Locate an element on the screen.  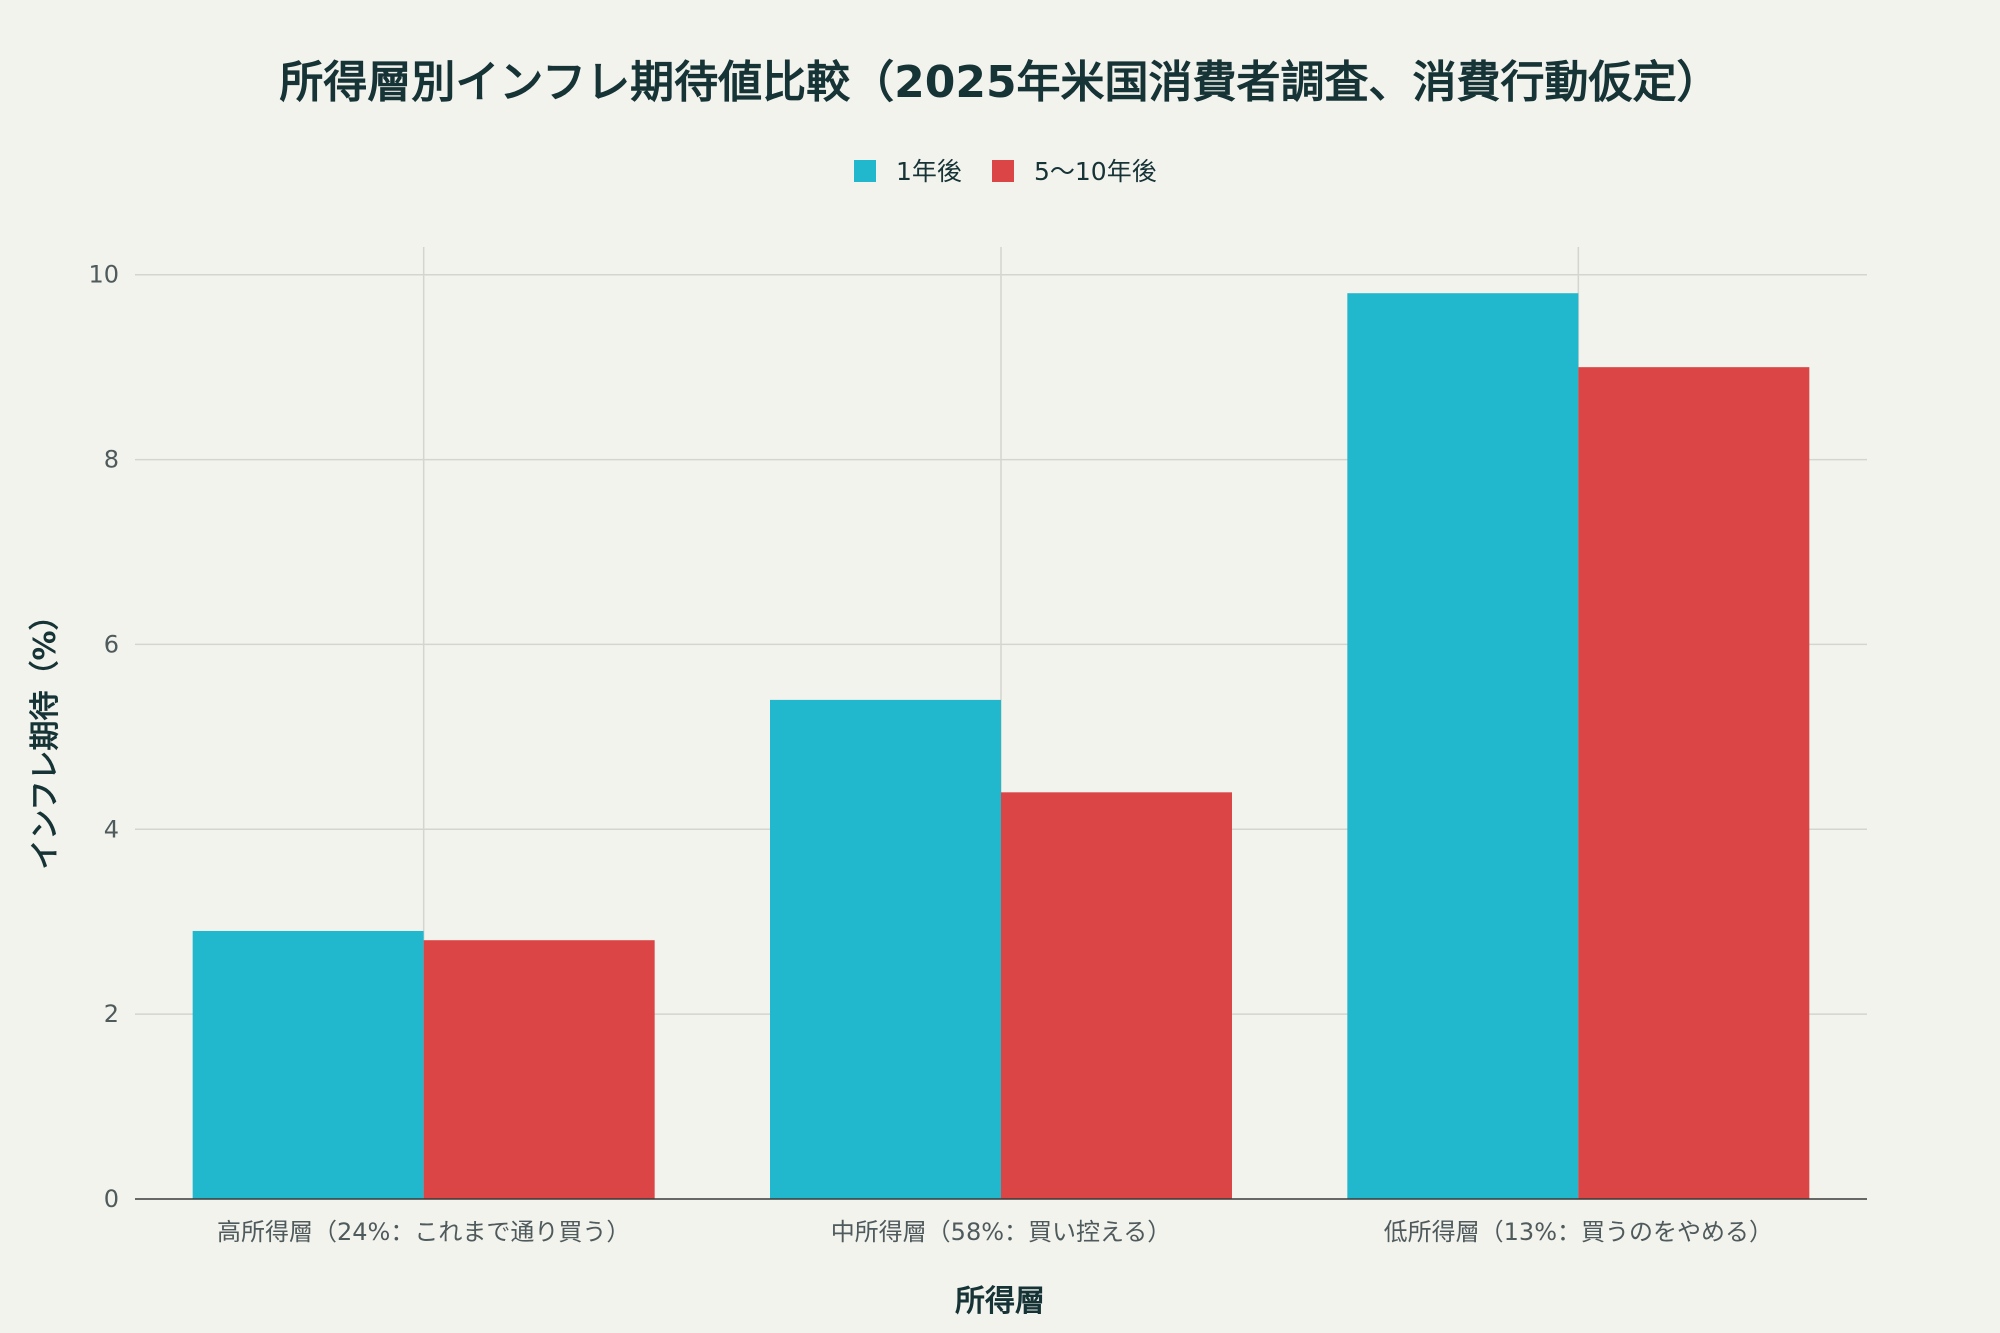
x-axis-title: 所得層 is located at coordinates (1000, 1301).